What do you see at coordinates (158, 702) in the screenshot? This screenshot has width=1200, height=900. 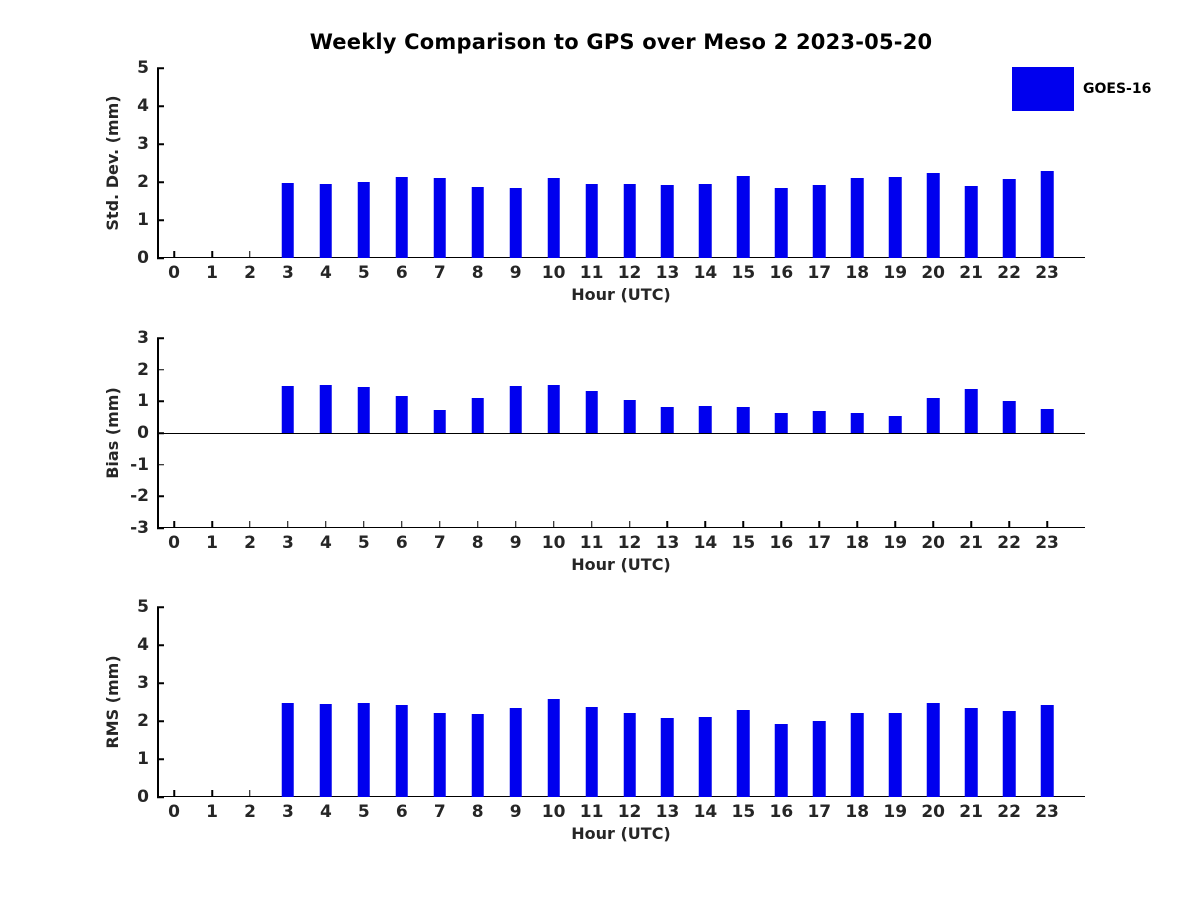 I see `y-axis-spine` at bounding box center [158, 702].